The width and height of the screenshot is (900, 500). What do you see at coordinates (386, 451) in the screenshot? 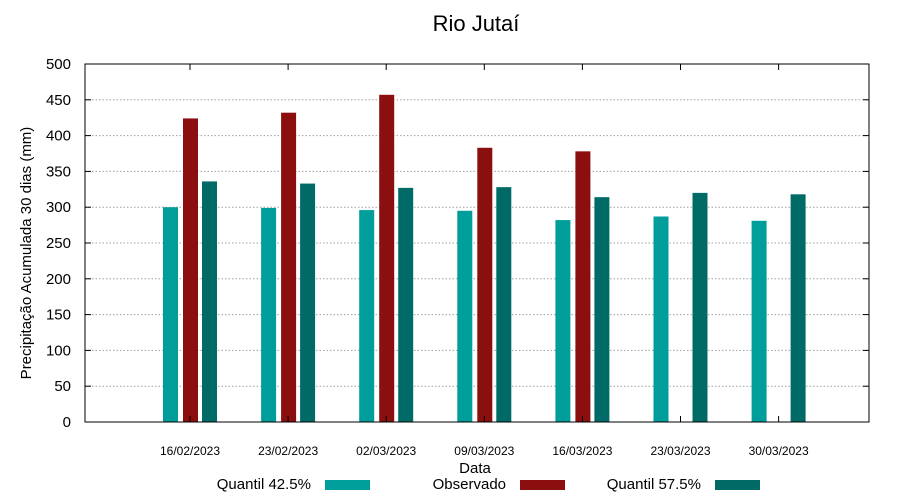
I see `x-tick-label: 02/03/2023` at bounding box center [386, 451].